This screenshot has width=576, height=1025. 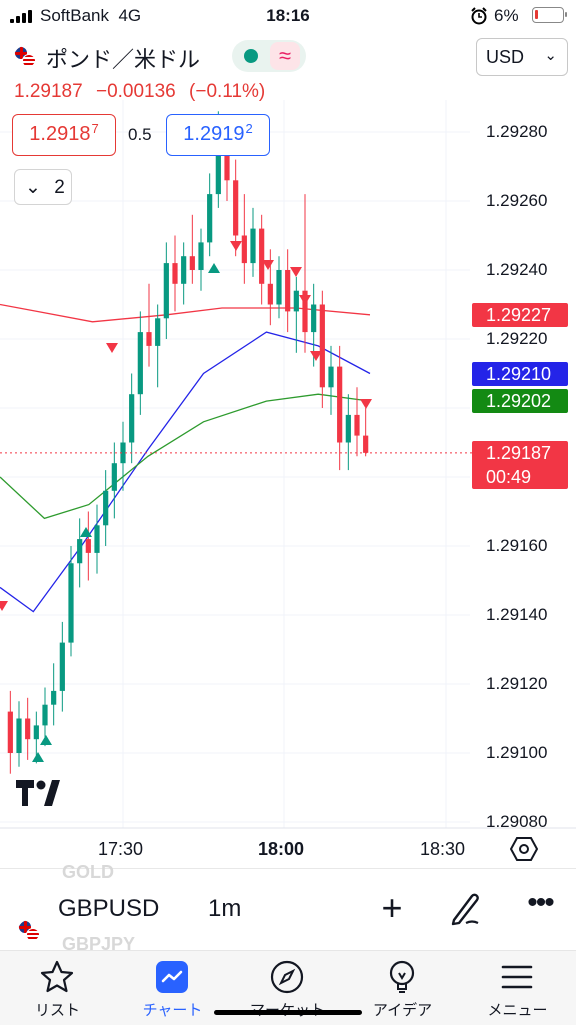 What do you see at coordinates (21, 16) in the screenshot?
I see `signal-icon` at bounding box center [21, 16].